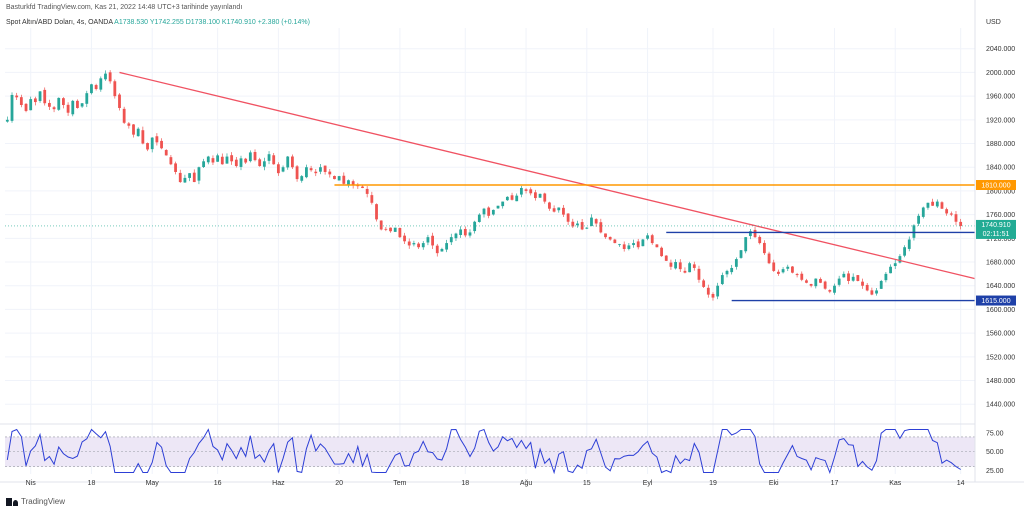 Image resolution: width=1024 pixels, height=512 pixels. Describe the element at coordinates (1000, 191) in the screenshot. I see `y-tick-label: 1800.000` at that location.